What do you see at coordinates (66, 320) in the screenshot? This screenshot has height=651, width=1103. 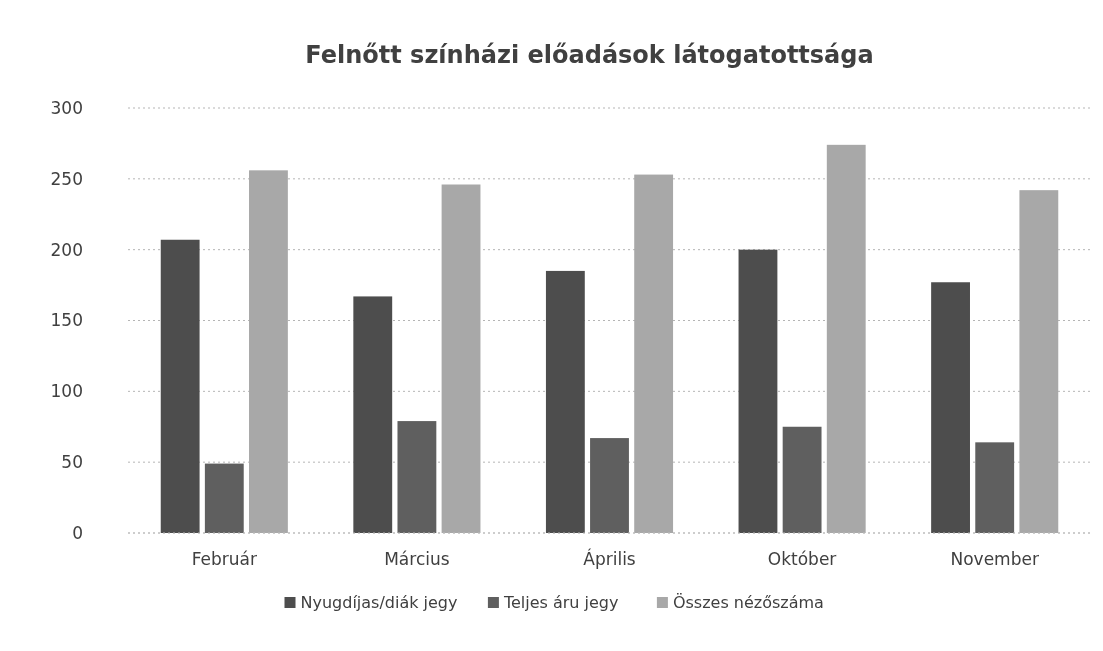 I see `y-tick-label: 150` at bounding box center [66, 320].